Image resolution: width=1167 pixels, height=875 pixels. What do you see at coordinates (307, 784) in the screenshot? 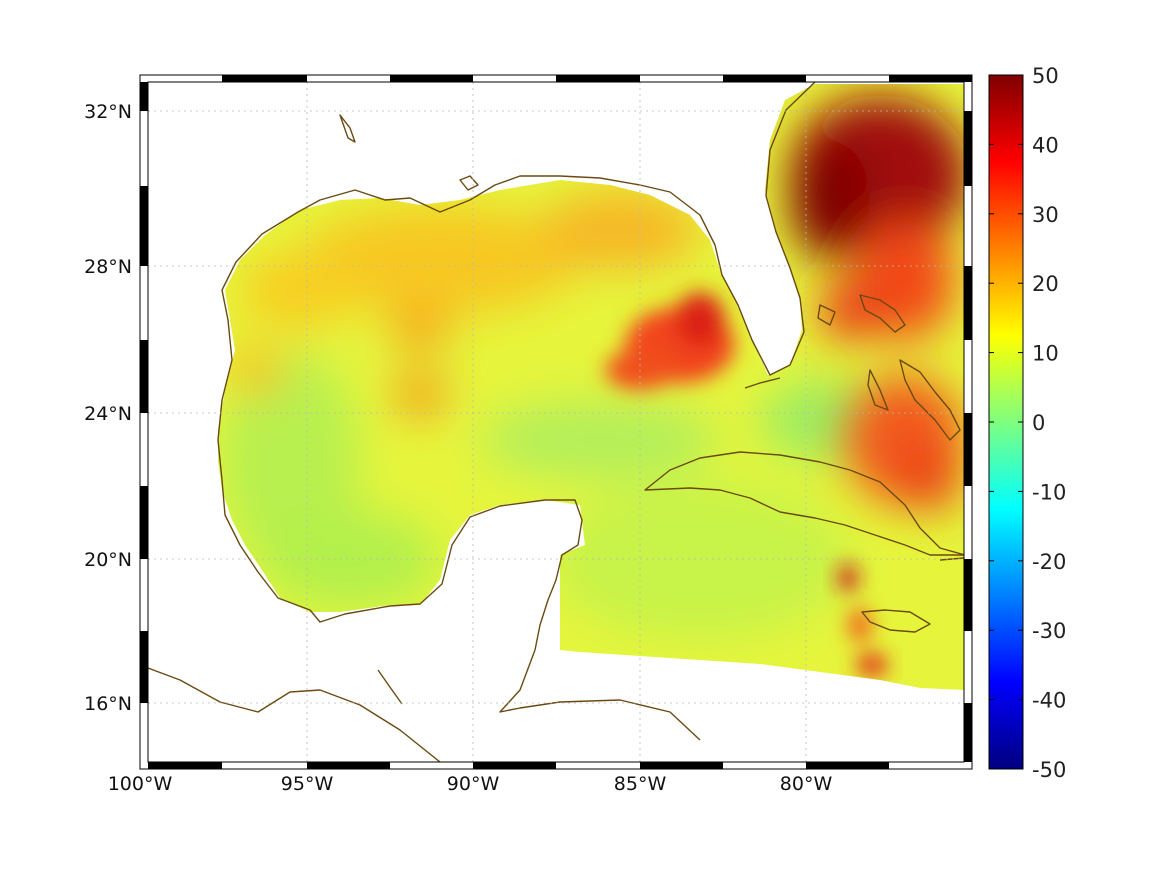
I see `x-tick-label: 95°W` at bounding box center [307, 784].